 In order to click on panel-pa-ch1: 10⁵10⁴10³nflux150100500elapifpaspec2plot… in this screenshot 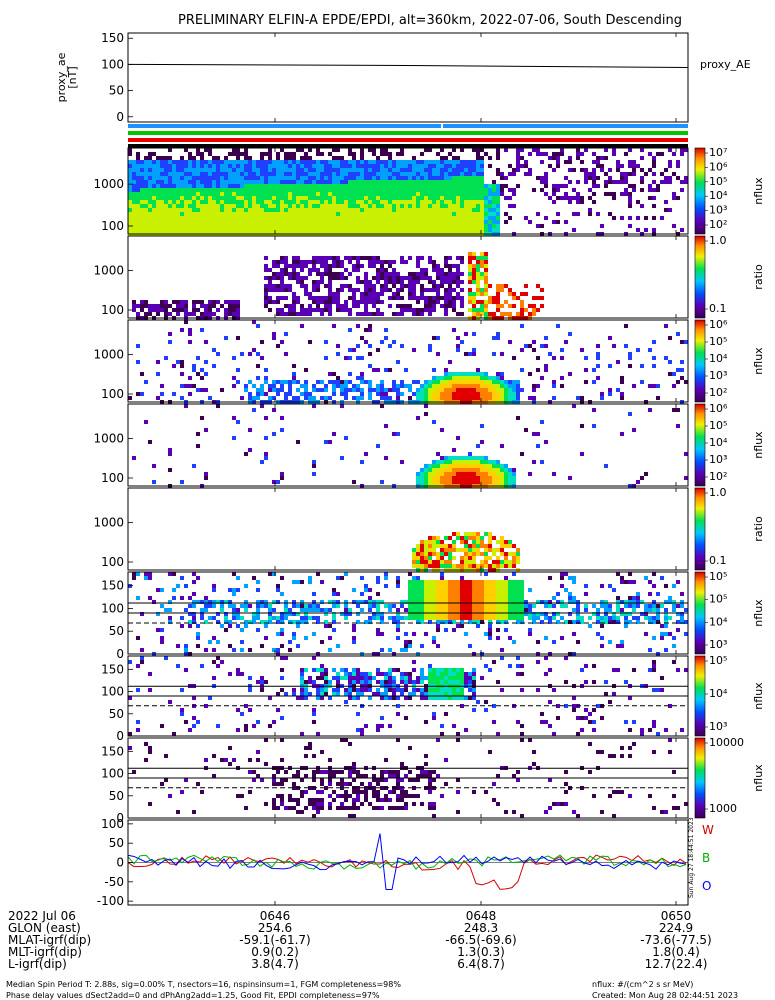, I will do `click(433, 698)`.